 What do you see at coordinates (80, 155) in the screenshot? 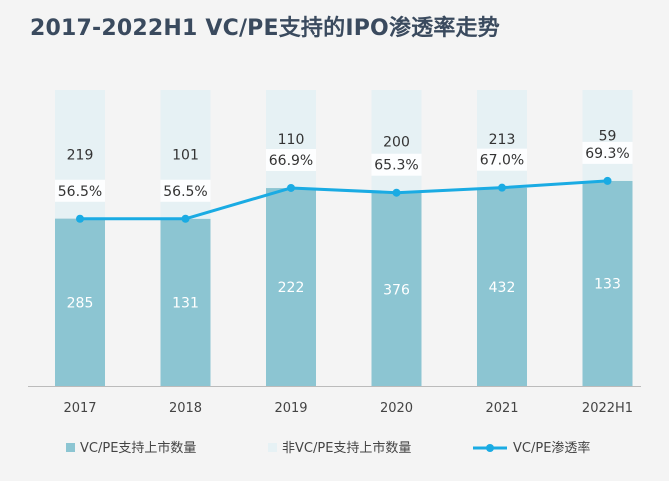
I see `data-label-non-vcpe: 219` at bounding box center [80, 155].